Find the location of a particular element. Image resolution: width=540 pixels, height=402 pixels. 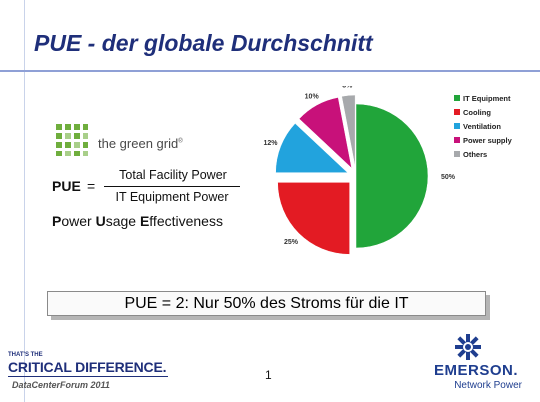

legend-label-ventilation: Ventilation is located at coordinates (482, 126).